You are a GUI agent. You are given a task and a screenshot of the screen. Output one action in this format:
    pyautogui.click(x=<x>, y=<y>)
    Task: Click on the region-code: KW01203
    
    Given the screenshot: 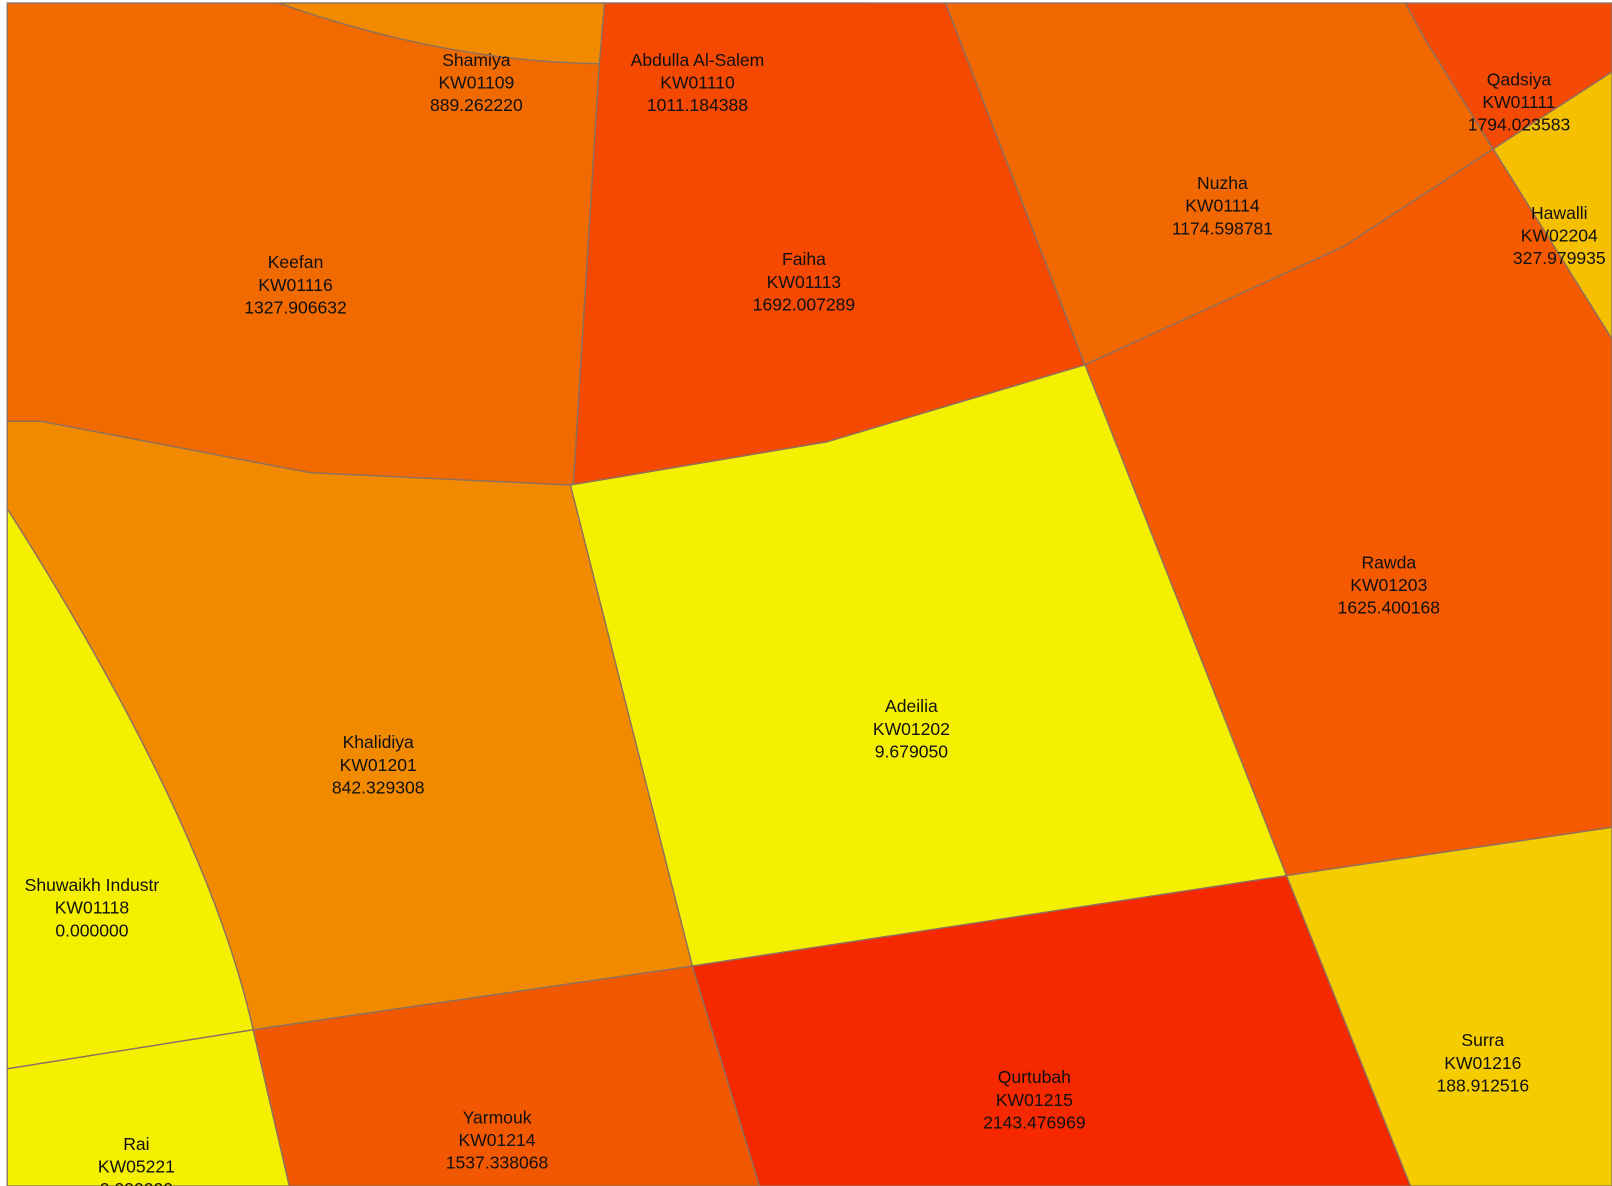 What is the action you would take?
    pyautogui.click(x=1388, y=585)
    